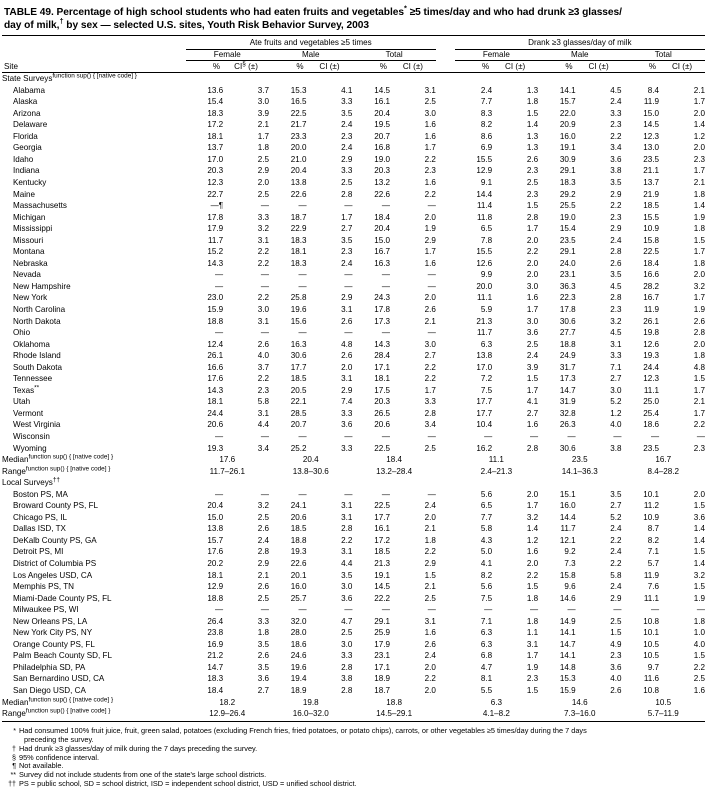 This screenshot has width=707, height=789. What do you see at coordinates (699, 413) in the screenshot?
I see `ci-value: 1.7` at bounding box center [699, 413].